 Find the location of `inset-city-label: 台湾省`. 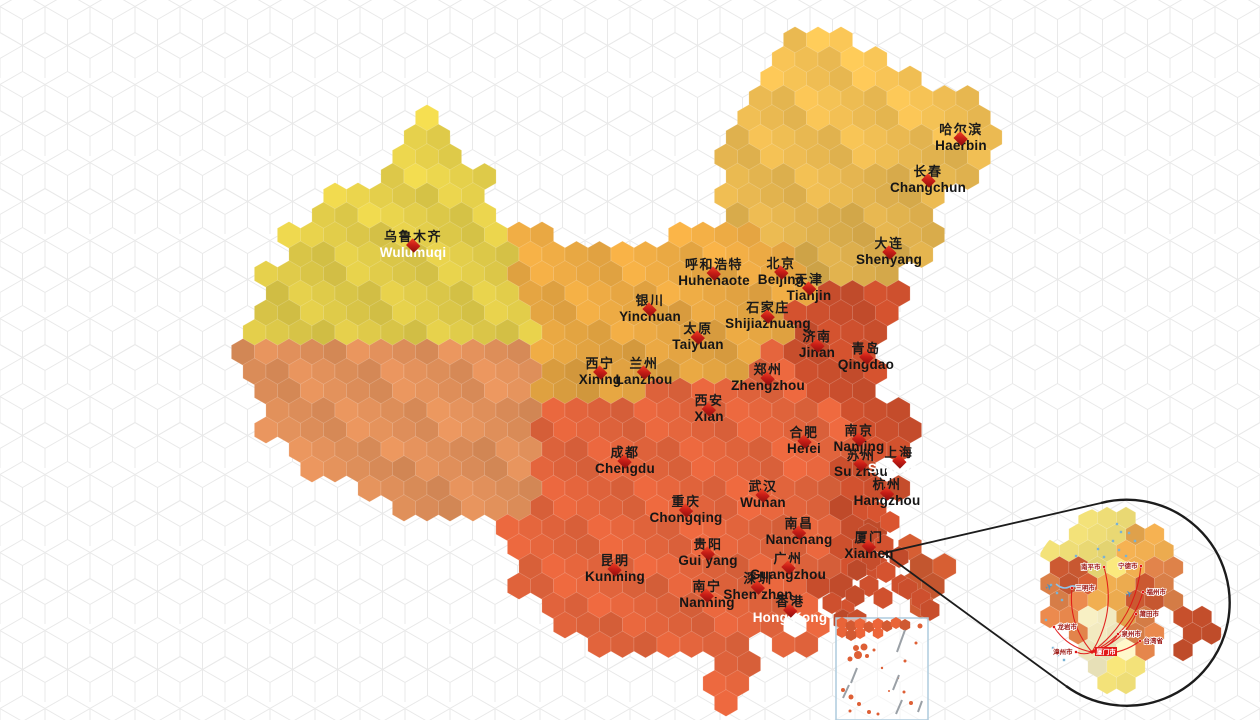

inset-city-label: 台湾省 is located at coordinates (1154, 640).